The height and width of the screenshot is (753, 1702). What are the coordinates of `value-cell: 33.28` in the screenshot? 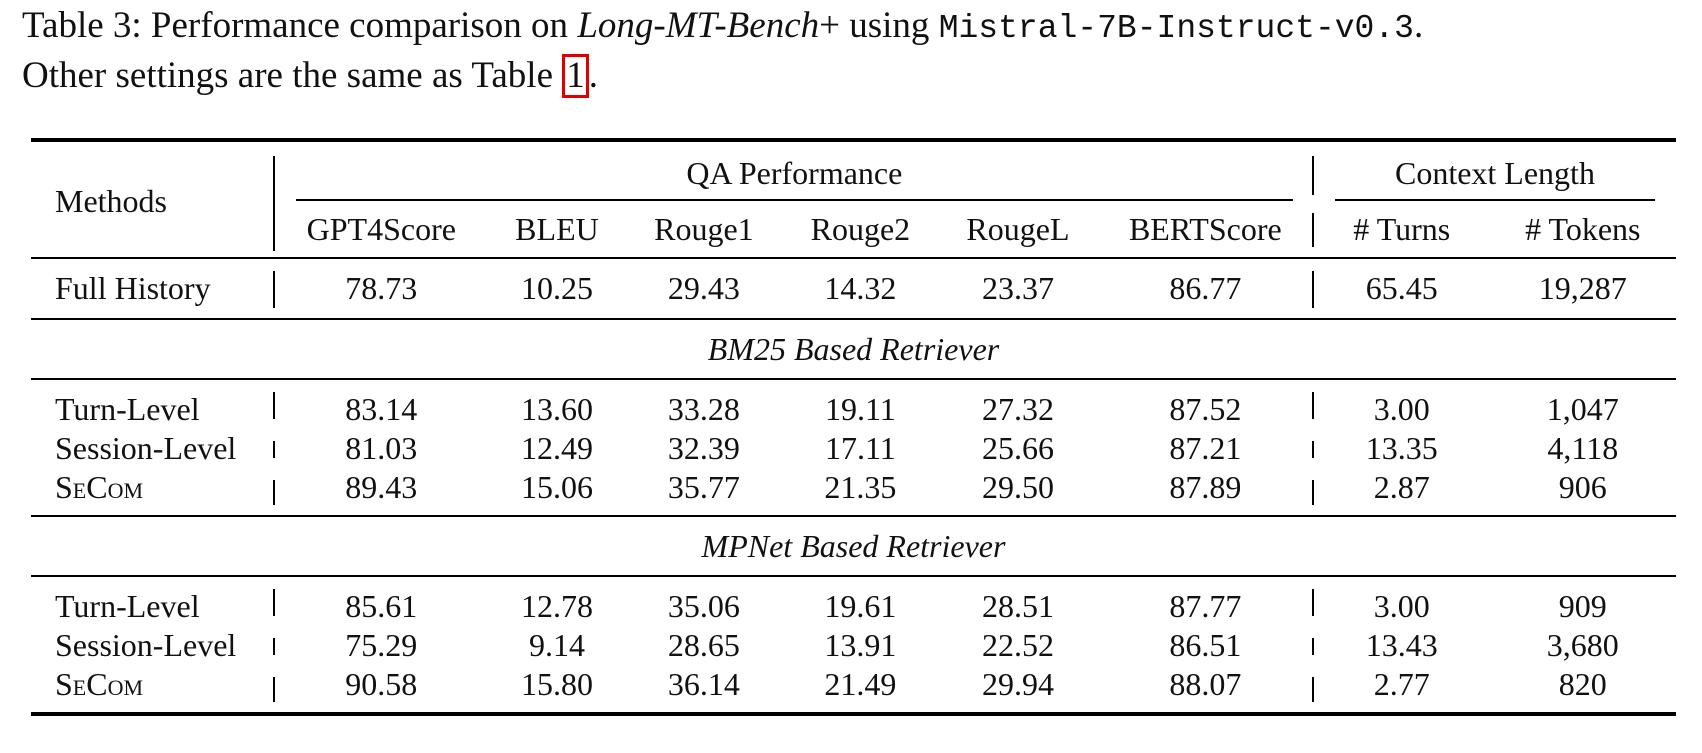 It's located at (704, 403).